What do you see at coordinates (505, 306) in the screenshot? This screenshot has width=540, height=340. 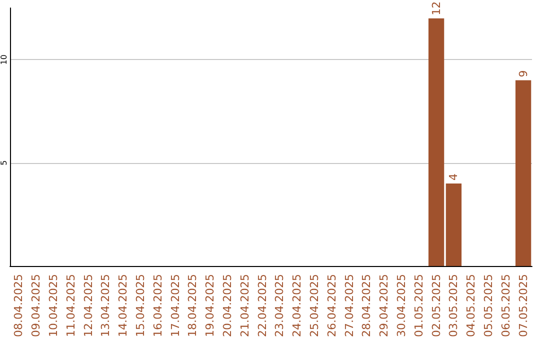 I see `x-tick-label: 06.05.2025` at bounding box center [505, 306].